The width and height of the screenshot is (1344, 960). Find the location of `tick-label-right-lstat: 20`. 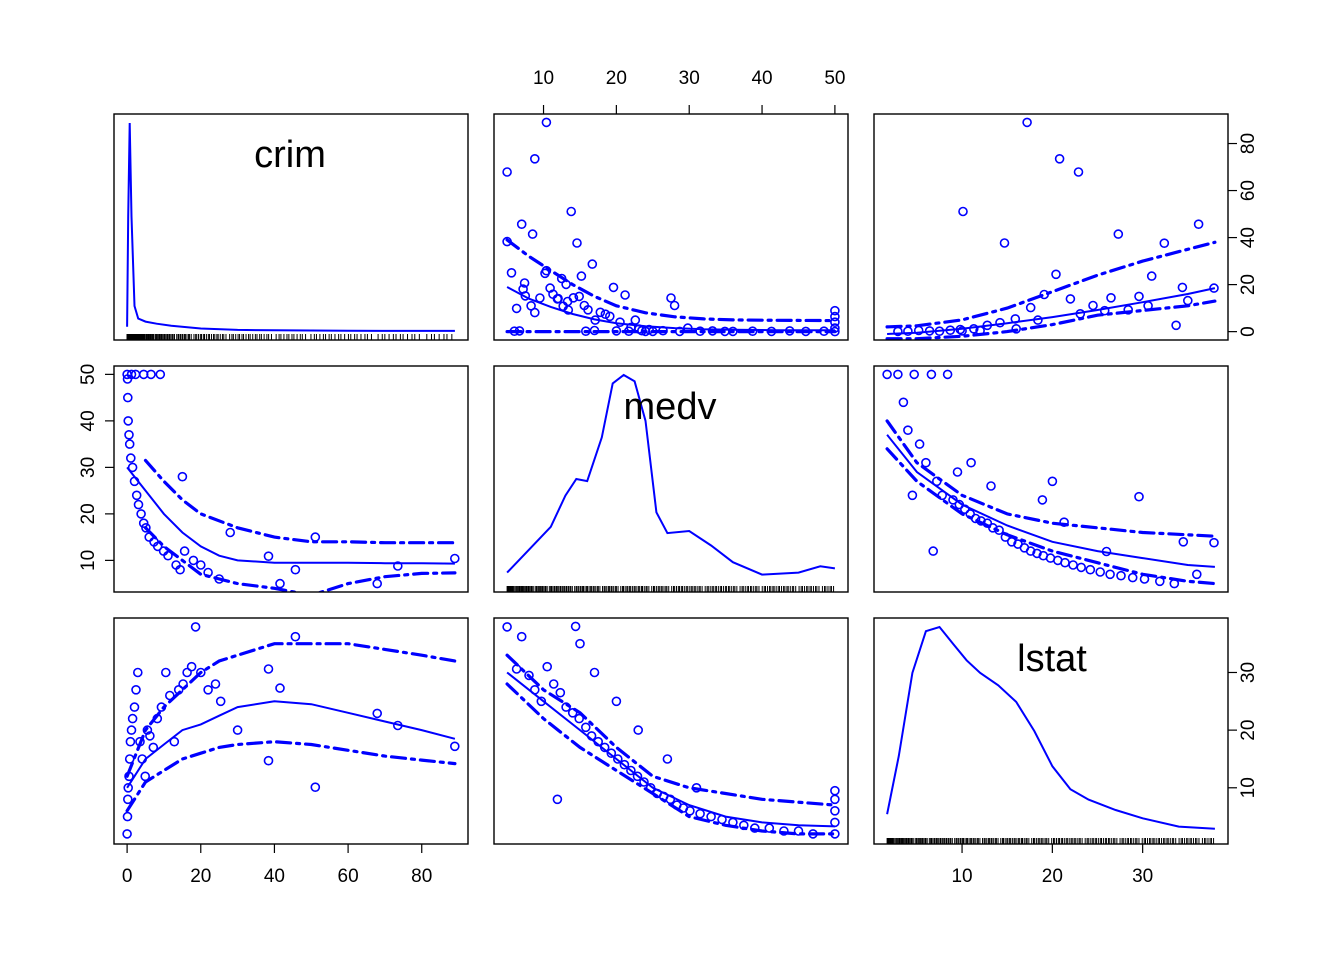

tick-label-right-lstat: 20 is located at coordinates (1248, 730).